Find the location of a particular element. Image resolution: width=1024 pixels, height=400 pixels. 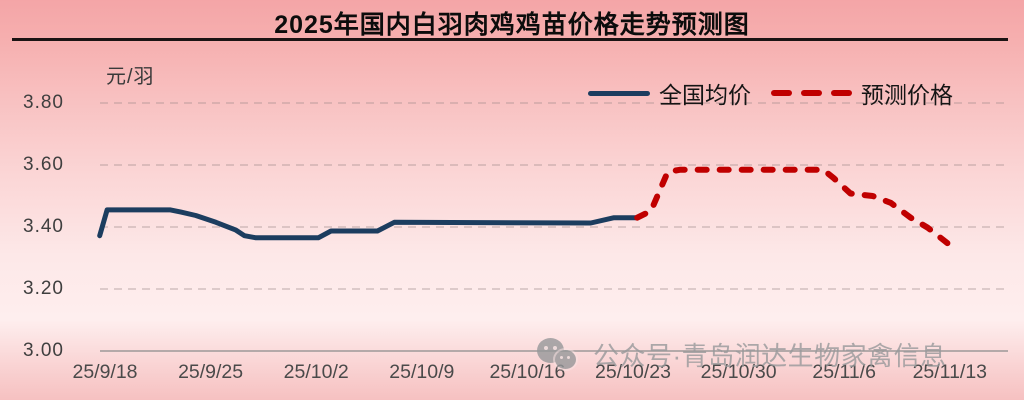

watermark: 公众号·青岛润达生物家禽信息 is located at coordinates (742, 354).